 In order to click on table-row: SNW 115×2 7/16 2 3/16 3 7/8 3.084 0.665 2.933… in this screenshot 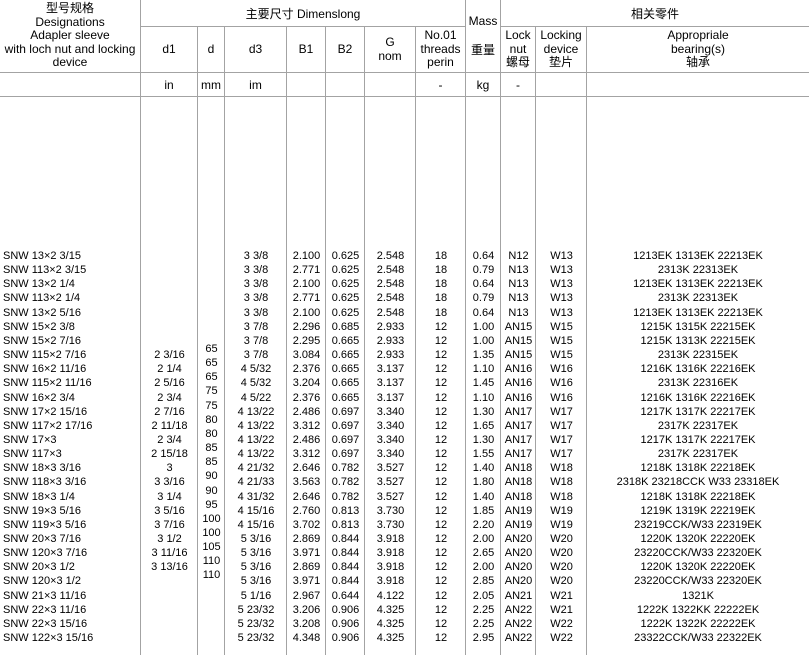, I will do `click(404, 355)`.